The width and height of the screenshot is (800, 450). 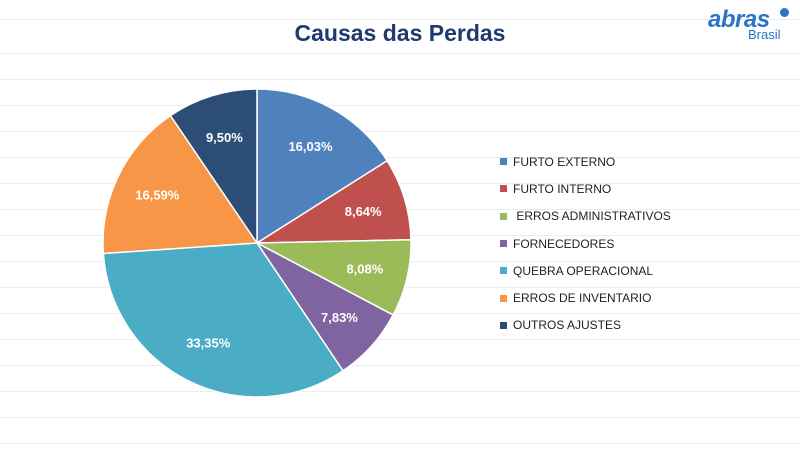 I want to click on logo-subtitle: Brasil, so click(x=764, y=34).